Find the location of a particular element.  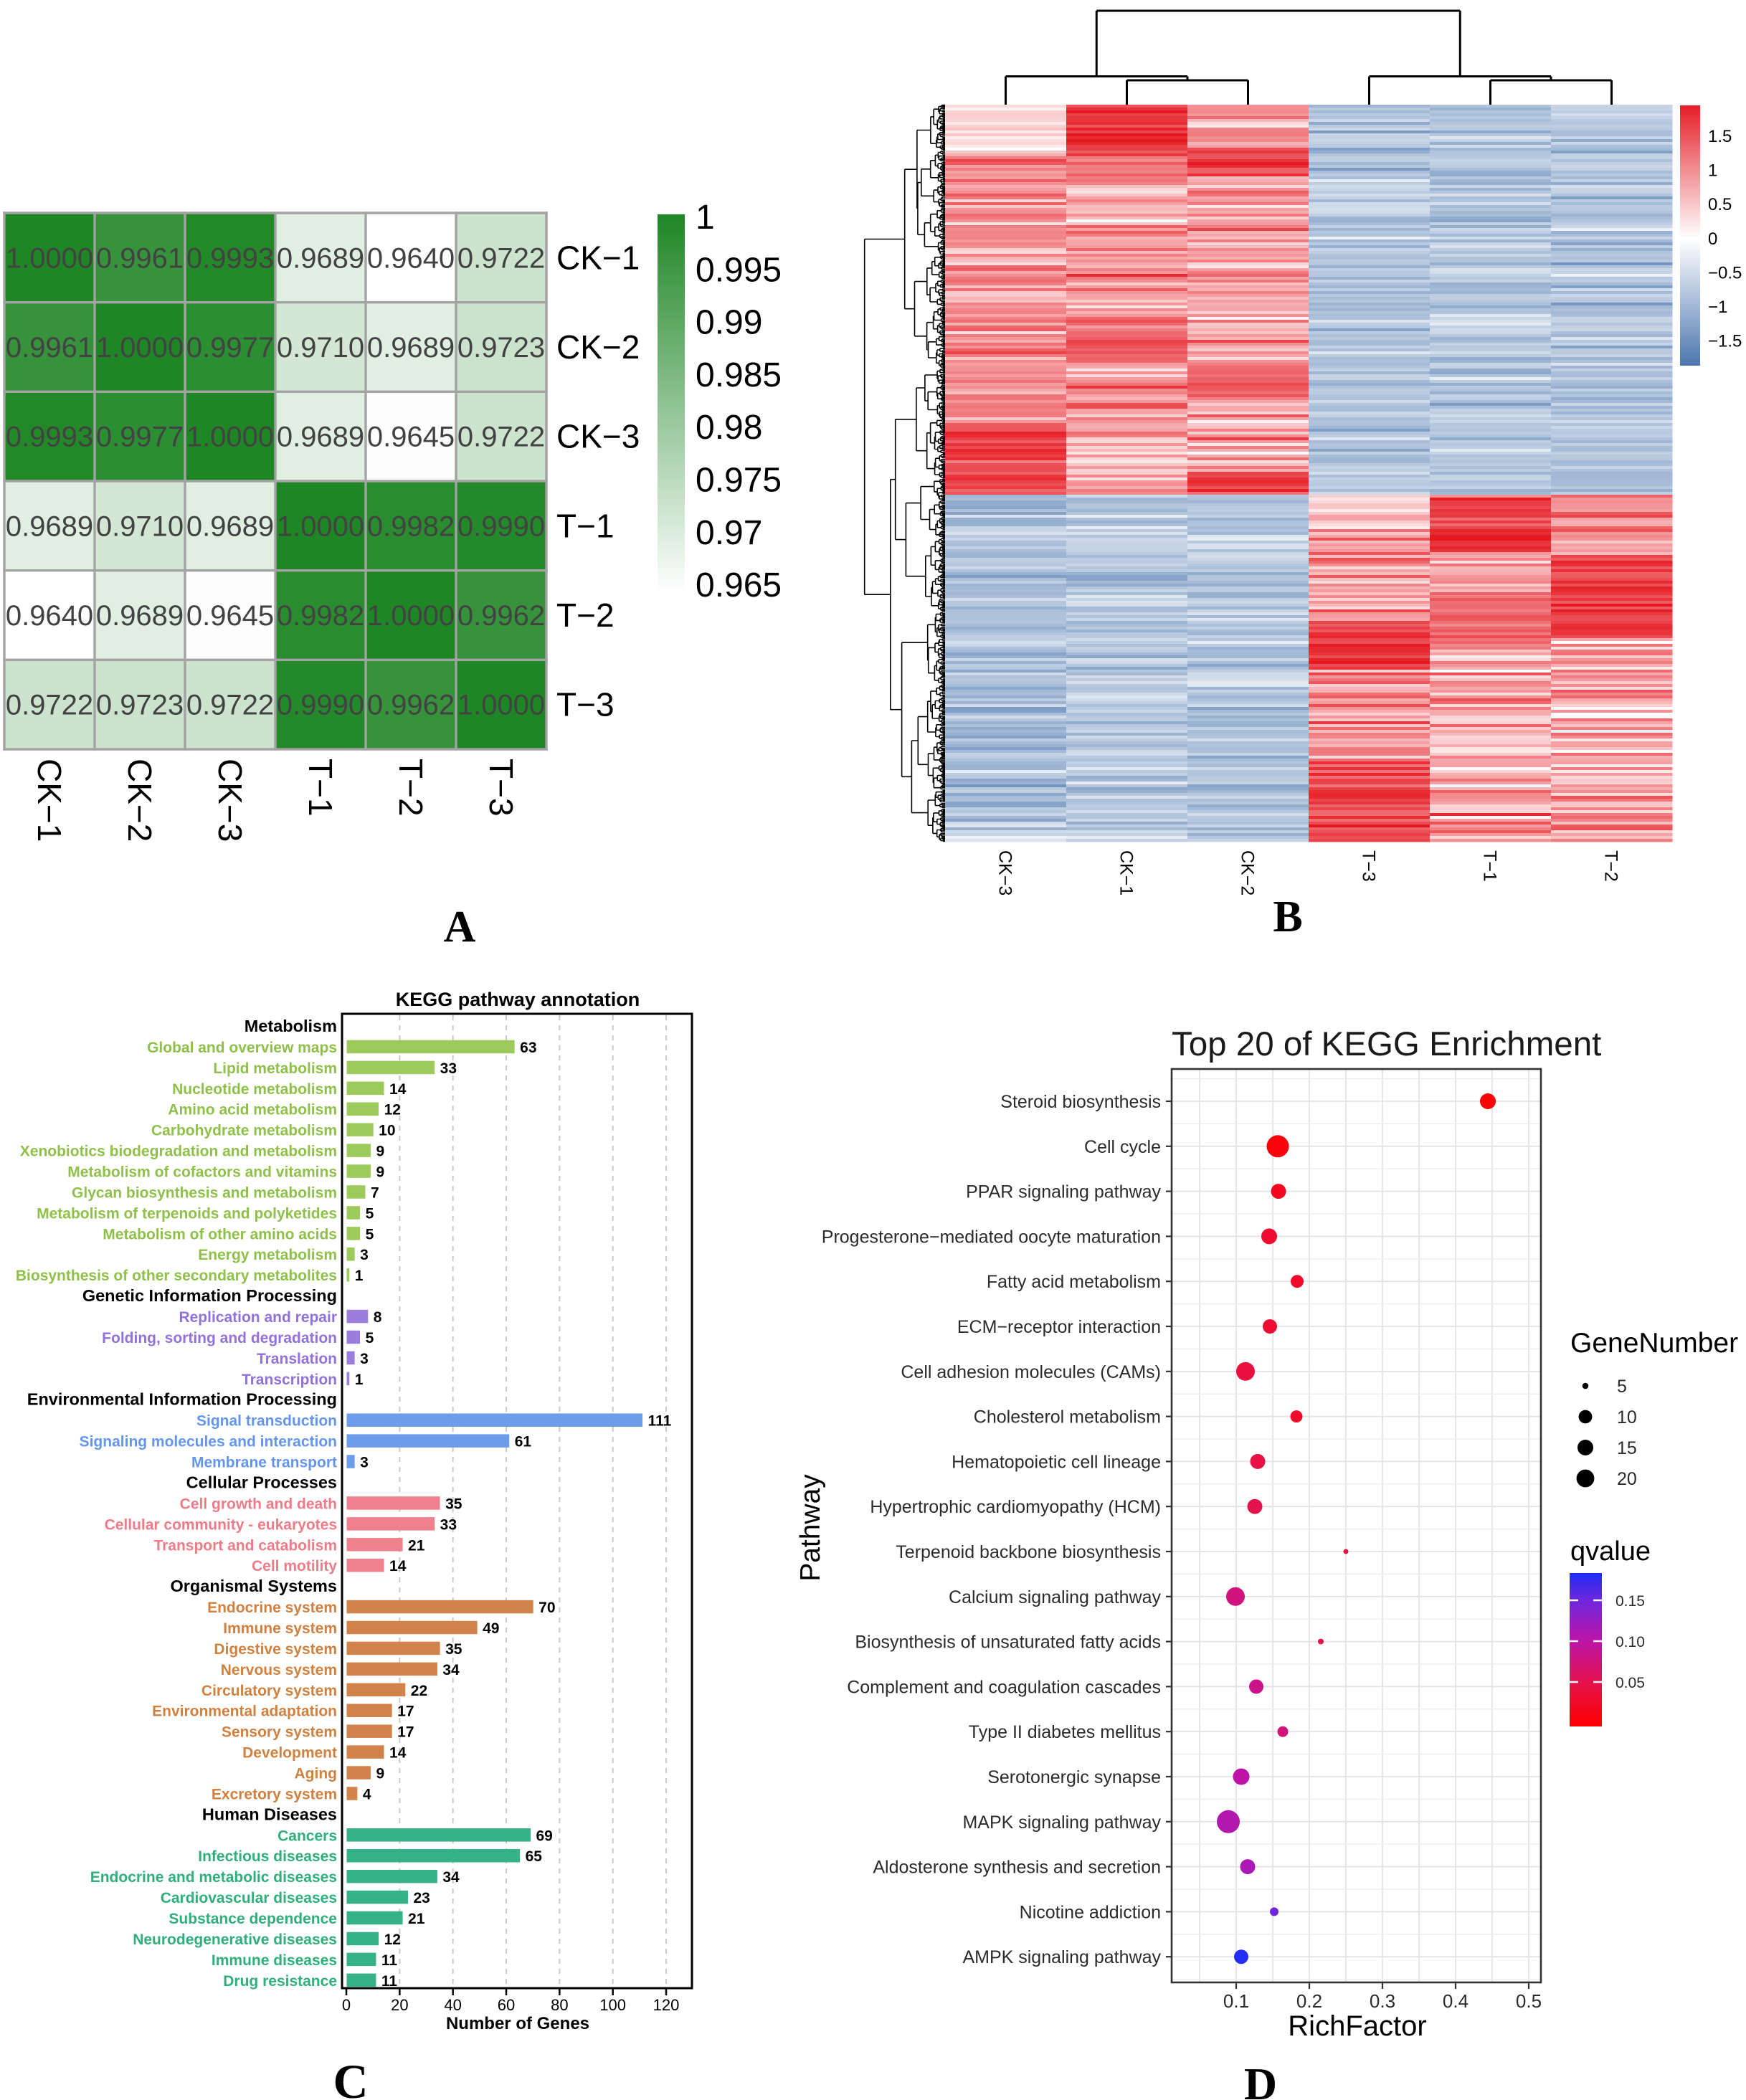

svg-text: 0.9993 is located at coordinates (49, 438).